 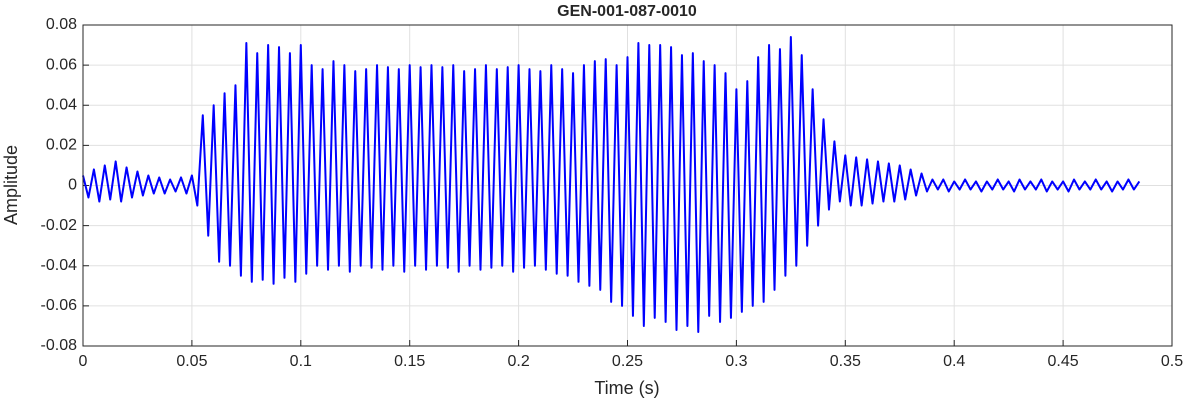 I want to click on x-tick-label: 0.25, so click(x=627, y=361).